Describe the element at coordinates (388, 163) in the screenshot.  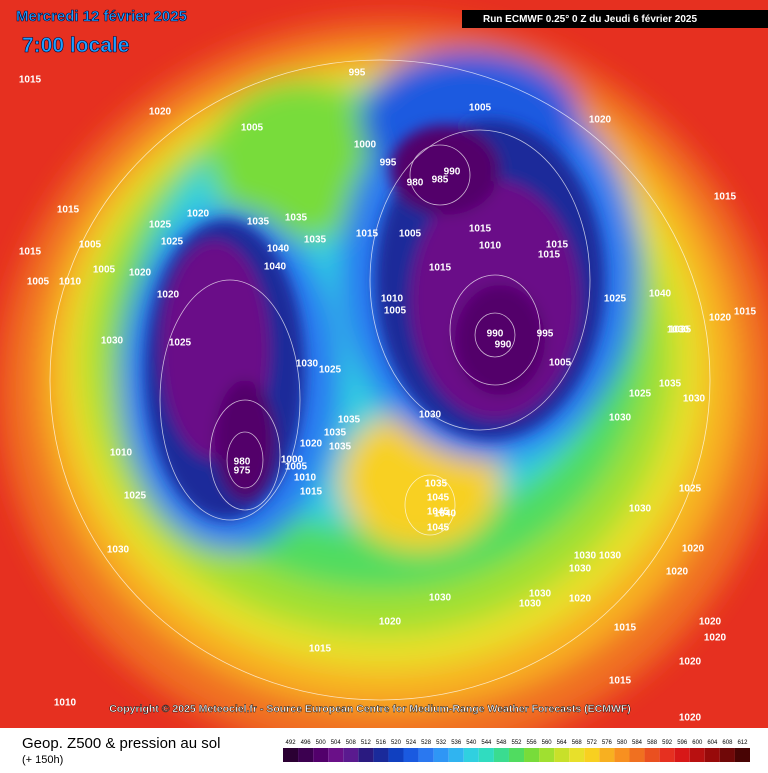
I see `isobar-label: 995` at that location.